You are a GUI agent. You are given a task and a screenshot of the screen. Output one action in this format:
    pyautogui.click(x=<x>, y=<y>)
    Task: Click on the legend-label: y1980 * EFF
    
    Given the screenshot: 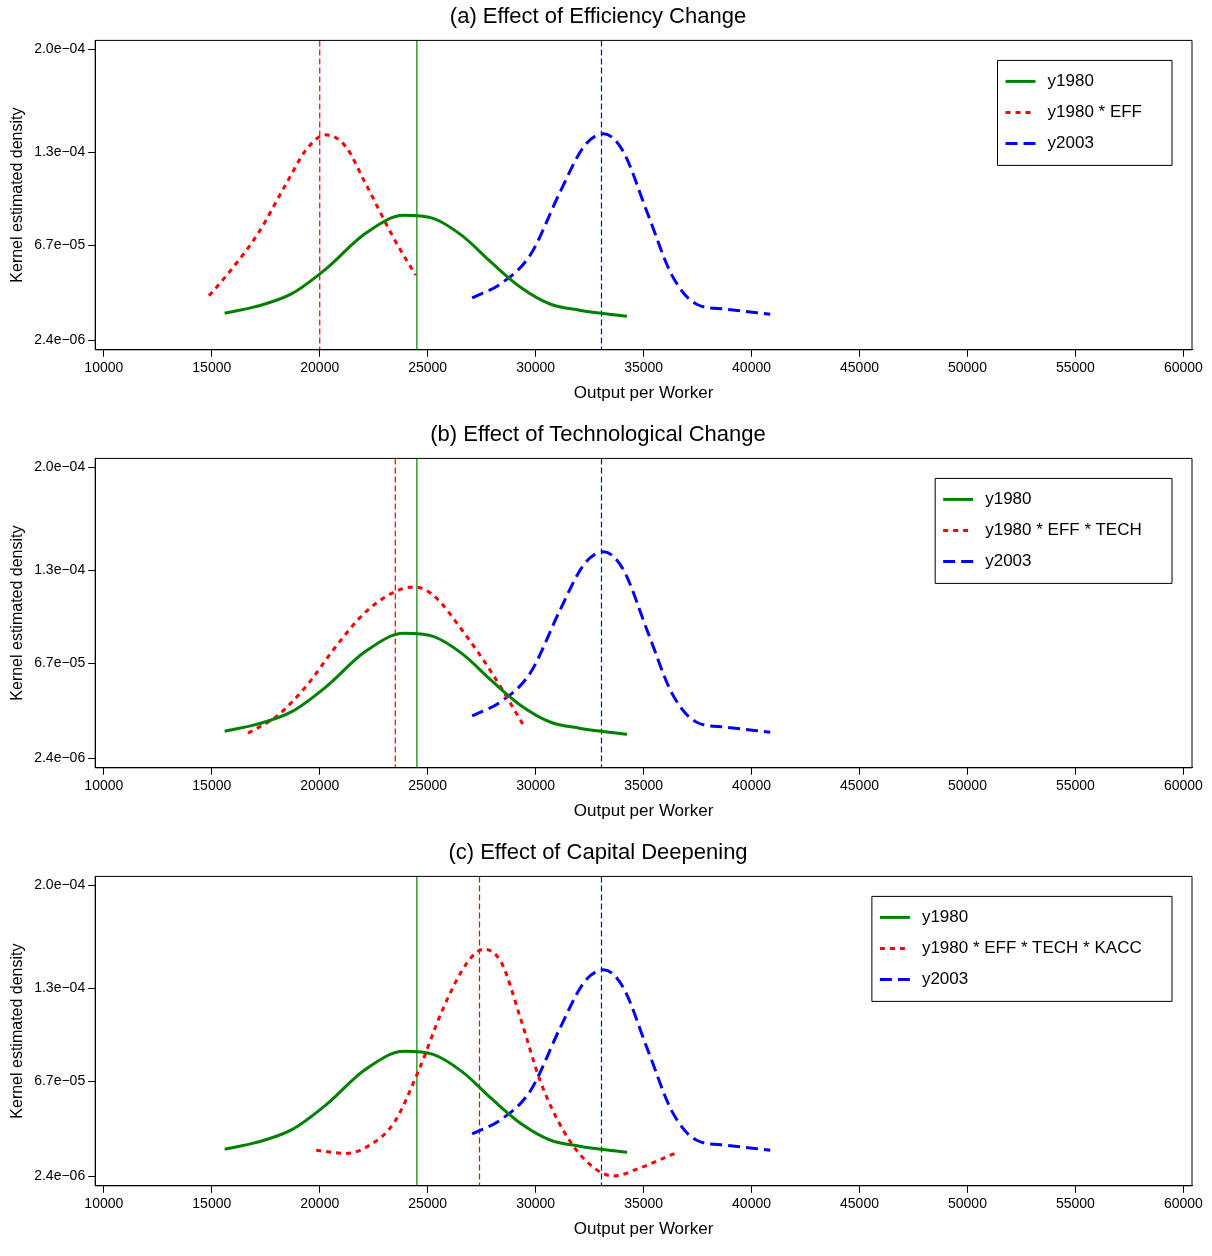 What is the action you would take?
    pyautogui.click(x=1095, y=112)
    